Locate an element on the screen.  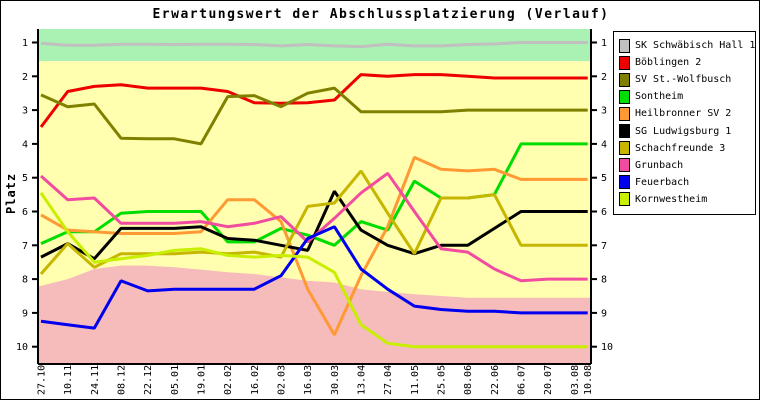
legend-item: Kornwestheim is located at coordinates (687, 199).